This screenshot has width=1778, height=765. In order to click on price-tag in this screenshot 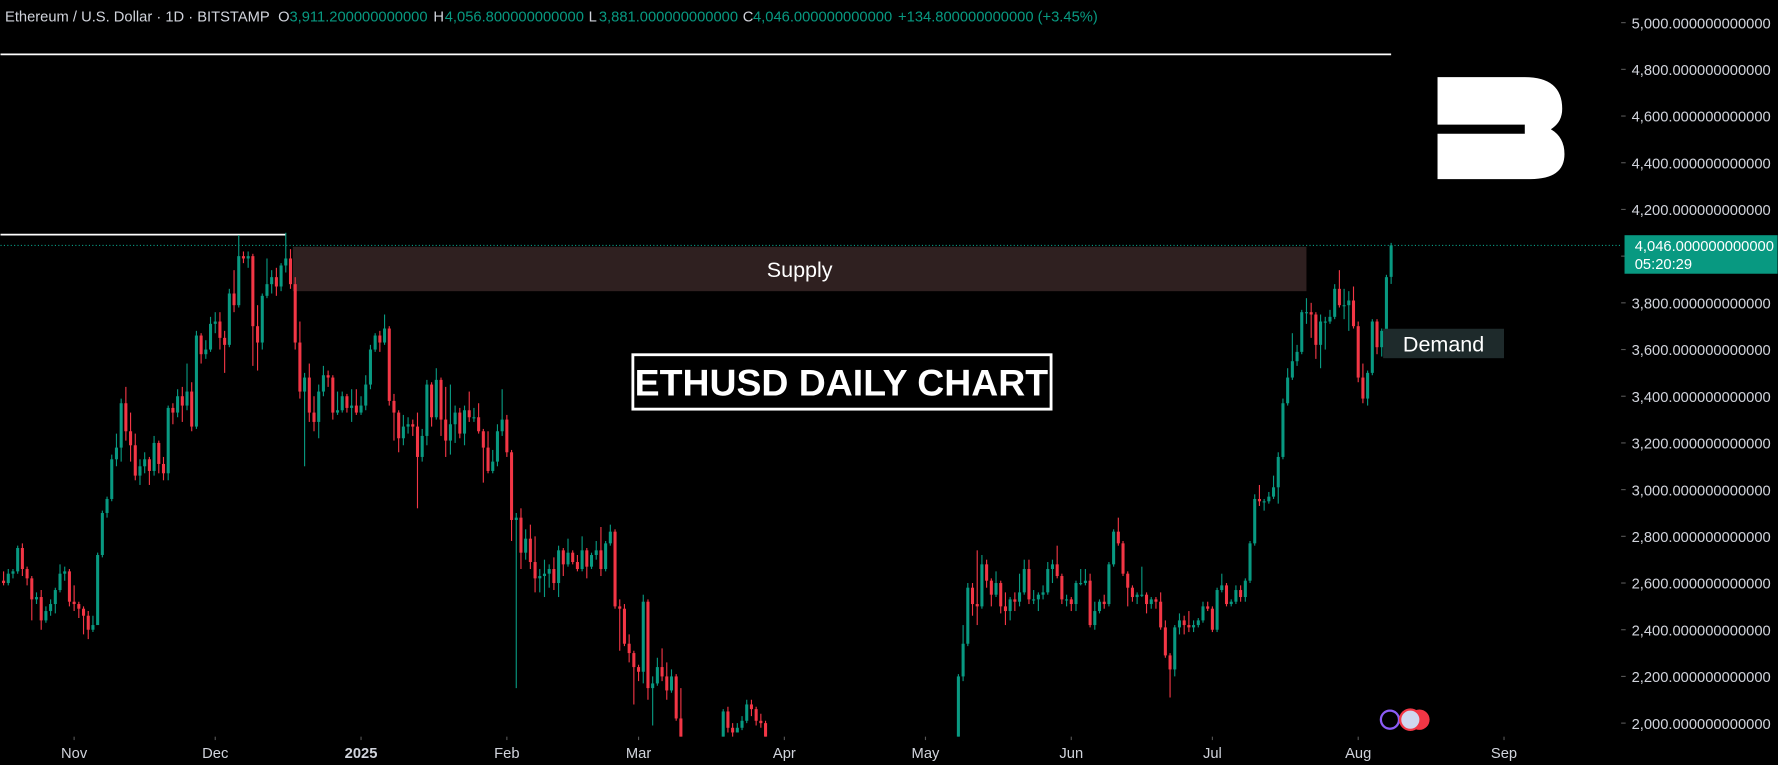, I will do `click(1701, 254)`.